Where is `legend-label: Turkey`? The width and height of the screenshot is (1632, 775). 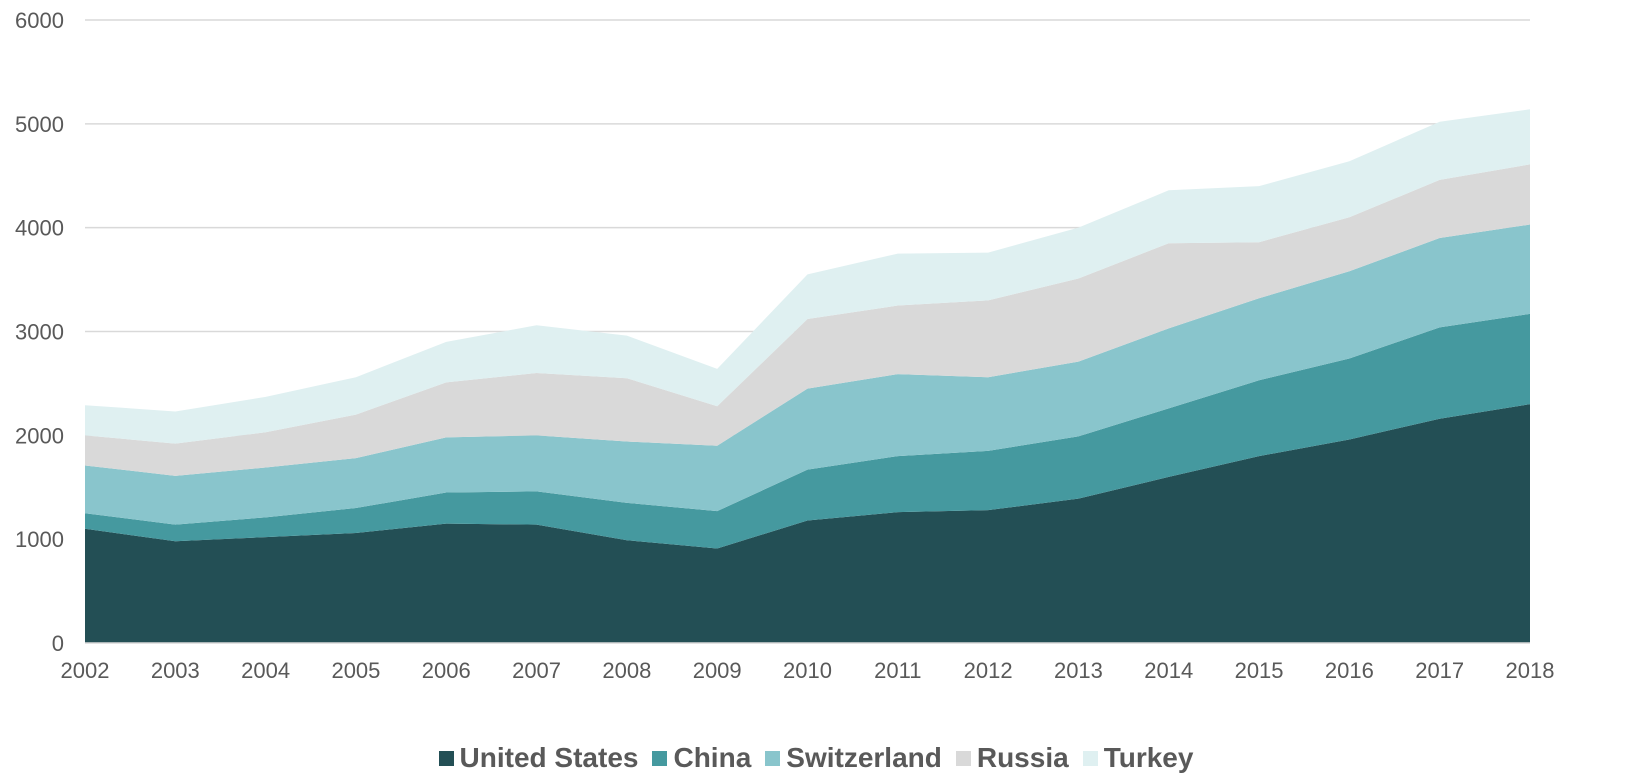 legend-label: Turkey is located at coordinates (1148, 757).